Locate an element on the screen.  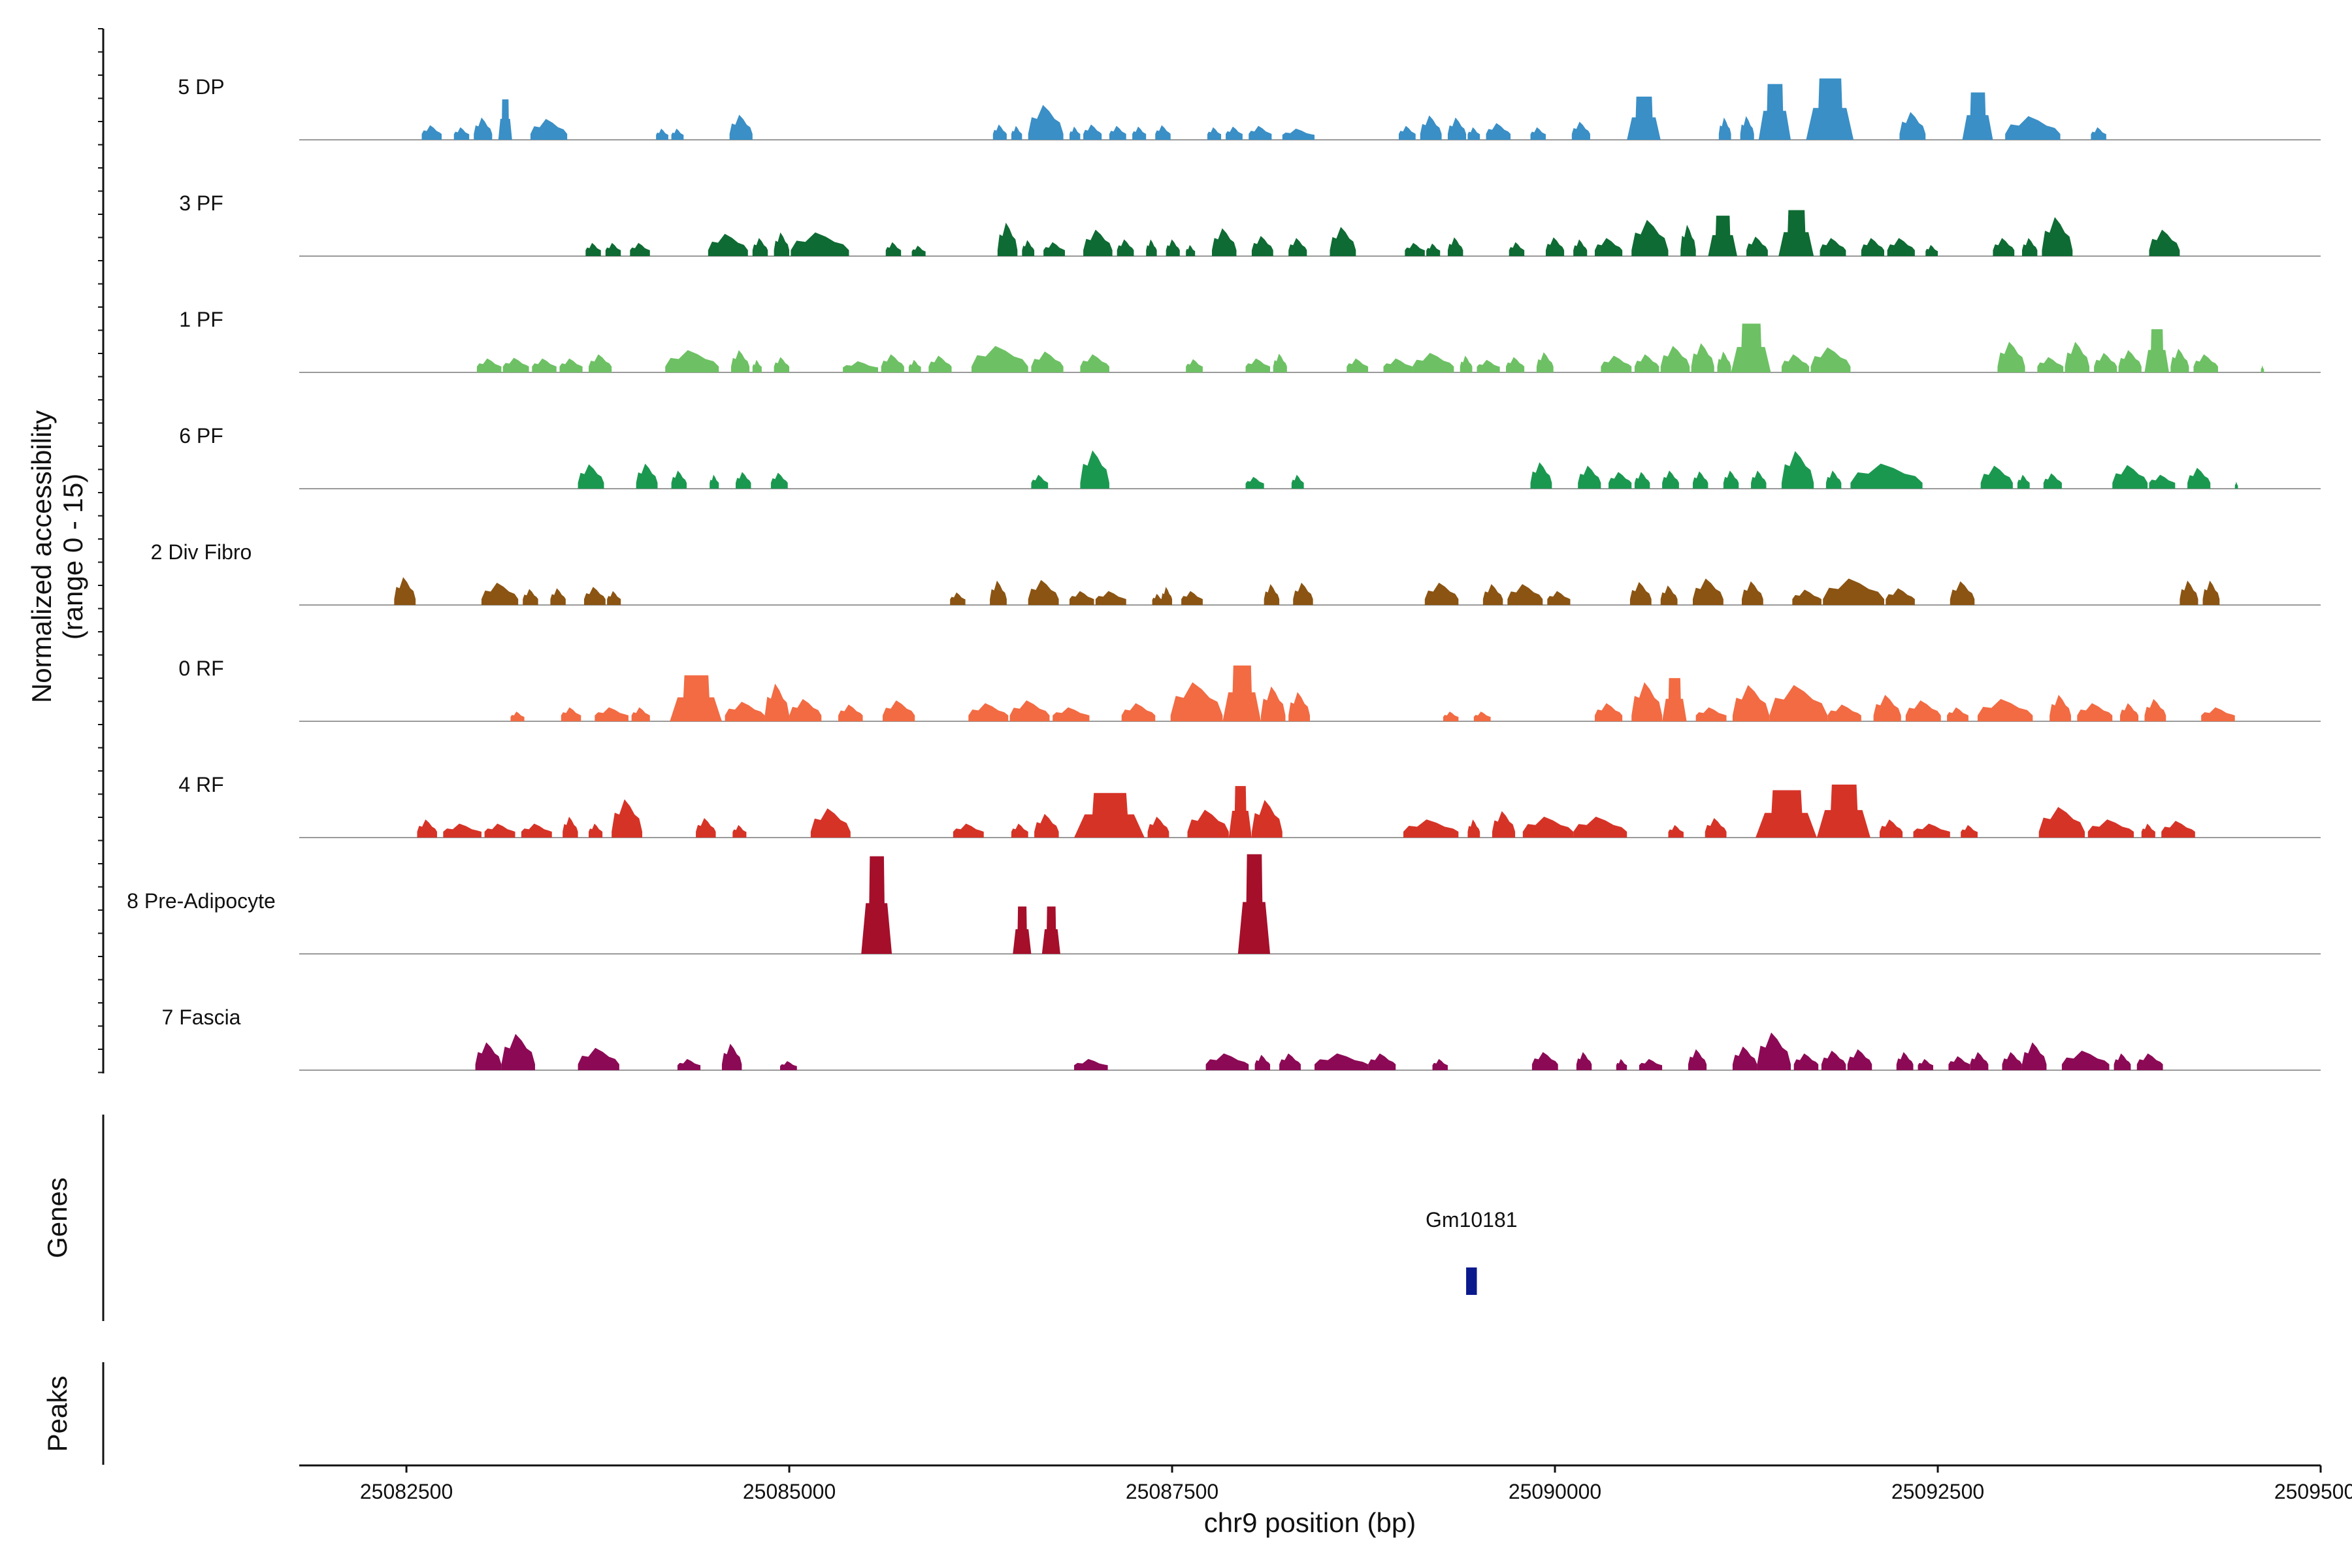
track-label: 3 PF is located at coordinates (201, 203).